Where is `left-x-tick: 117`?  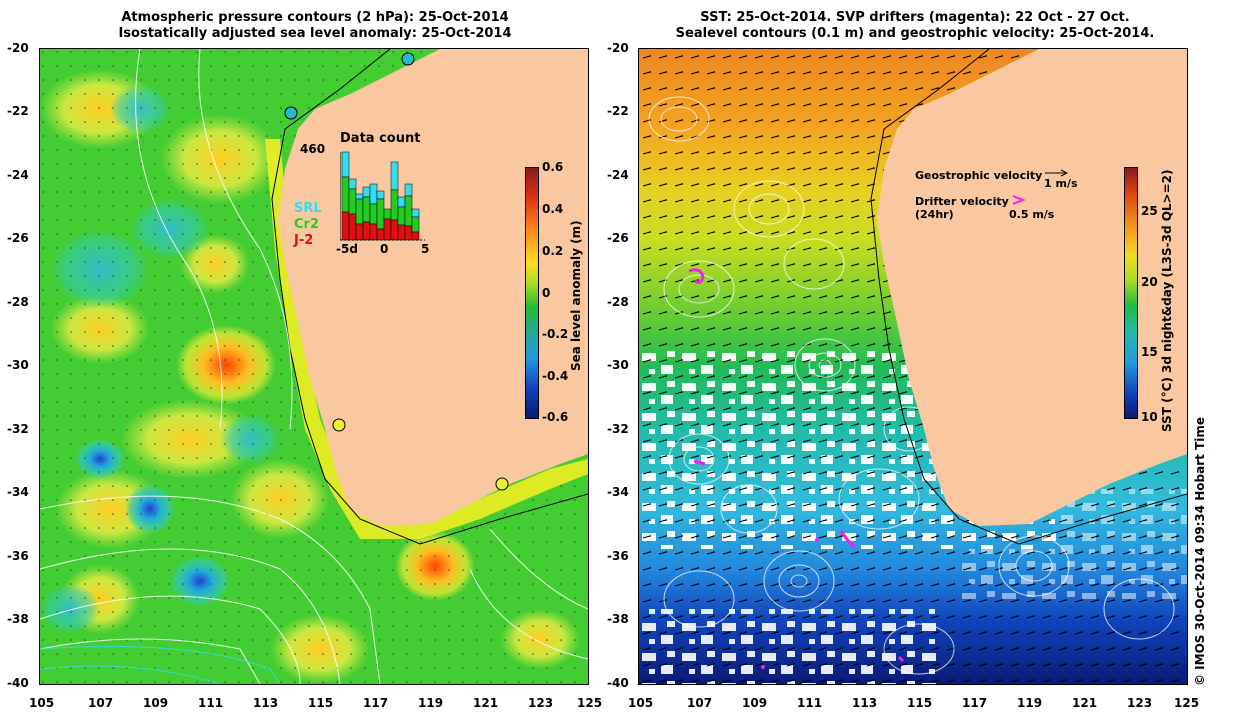
left-x-tick: 117 is located at coordinates (376, 703).